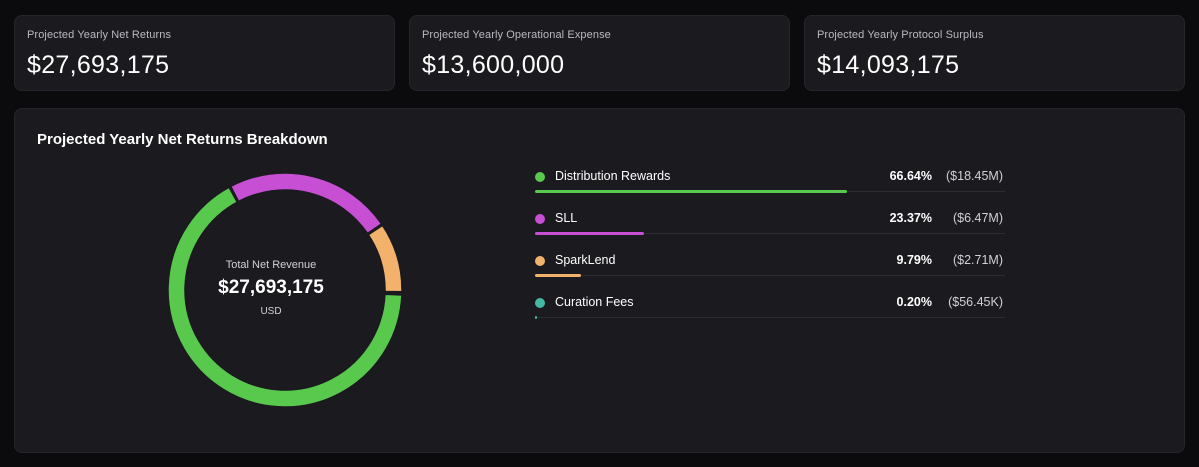 This screenshot has height=467, width=1199. Describe the element at coordinates (271, 265) in the screenshot. I see `total-net-revenue-label: Total Net Revenue` at that location.